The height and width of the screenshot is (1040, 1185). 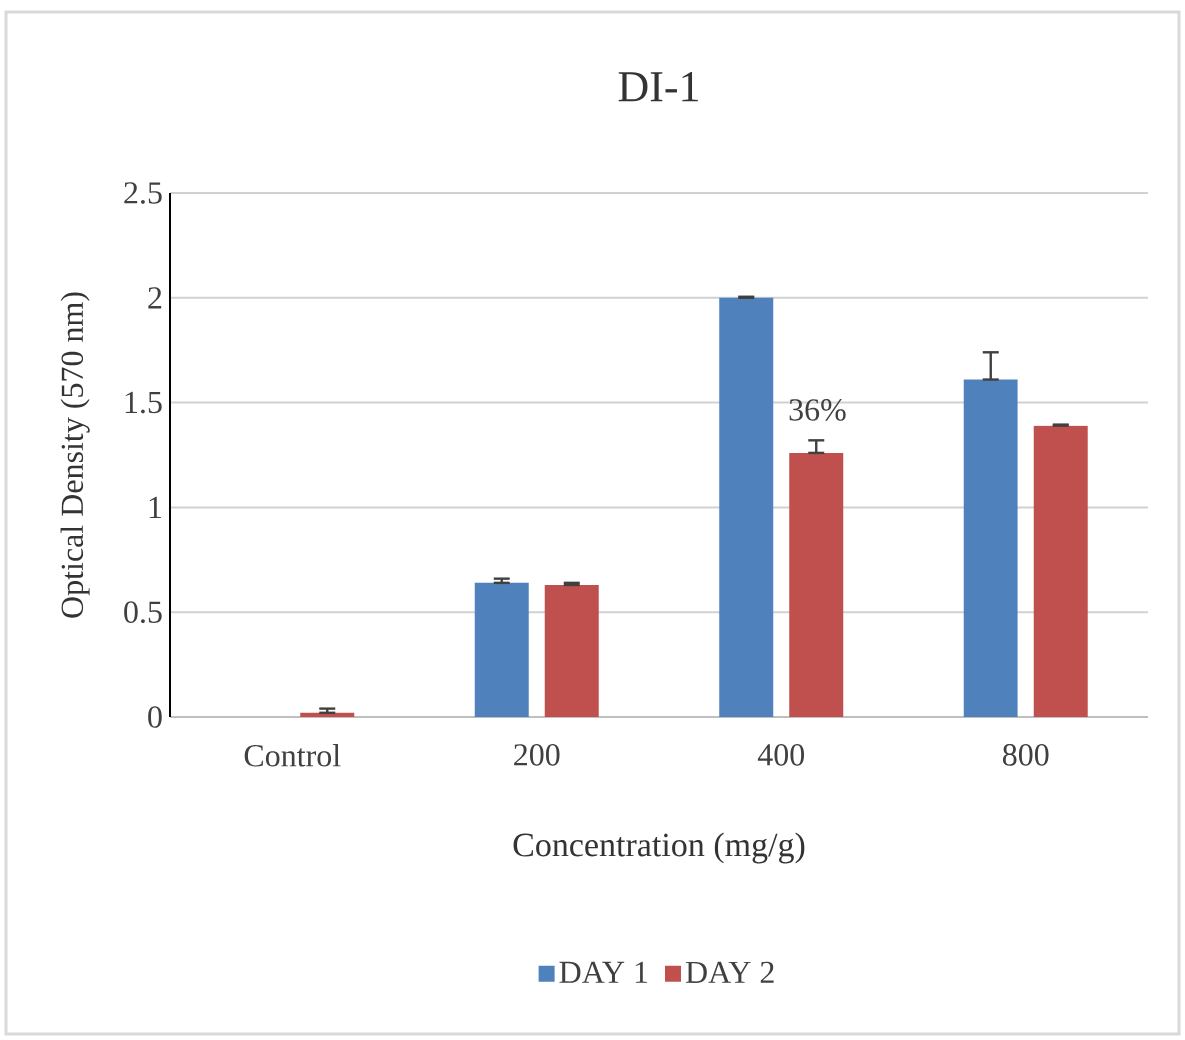 What do you see at coordinates (781, 755) in the screenshot?
I see `x-tick-label: 400` at bounding box center [781, 755].